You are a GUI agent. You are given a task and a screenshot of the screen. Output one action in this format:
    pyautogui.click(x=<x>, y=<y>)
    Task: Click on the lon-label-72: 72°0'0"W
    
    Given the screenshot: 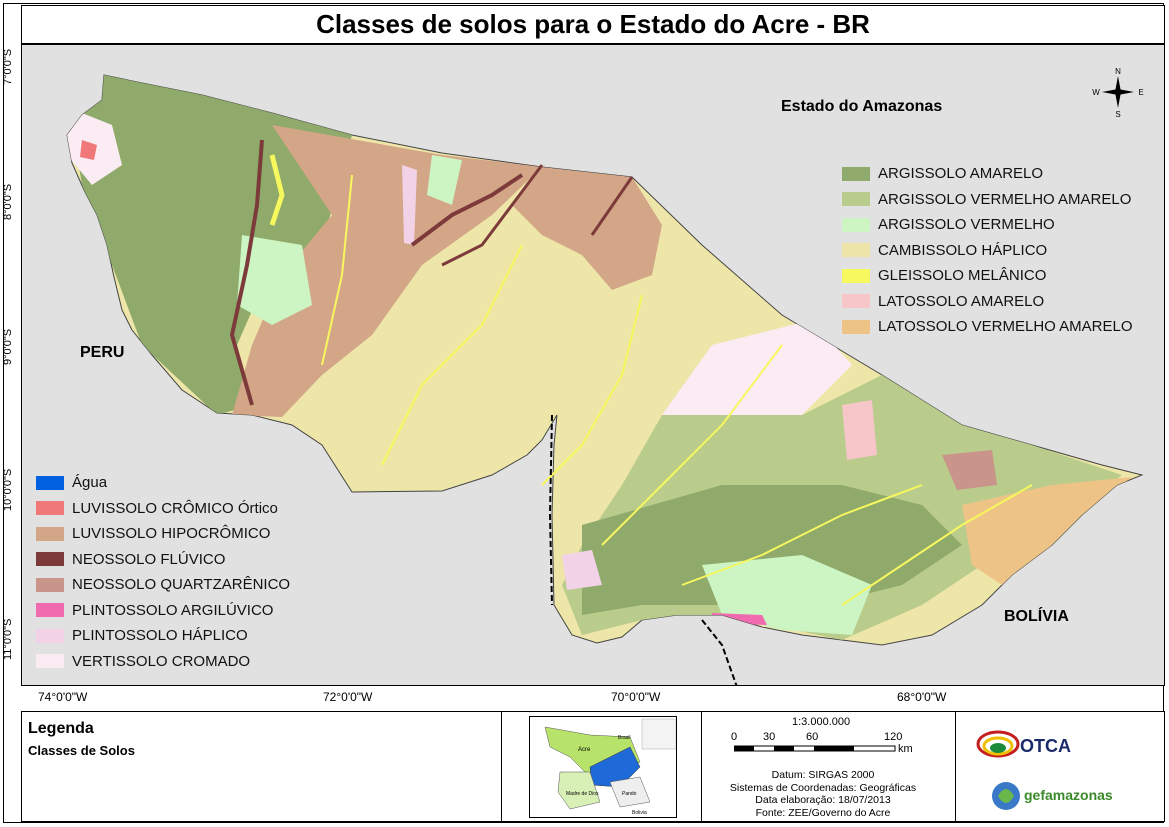 What is the action you would take?
    pyautogui.click(x=348, y=697)
    